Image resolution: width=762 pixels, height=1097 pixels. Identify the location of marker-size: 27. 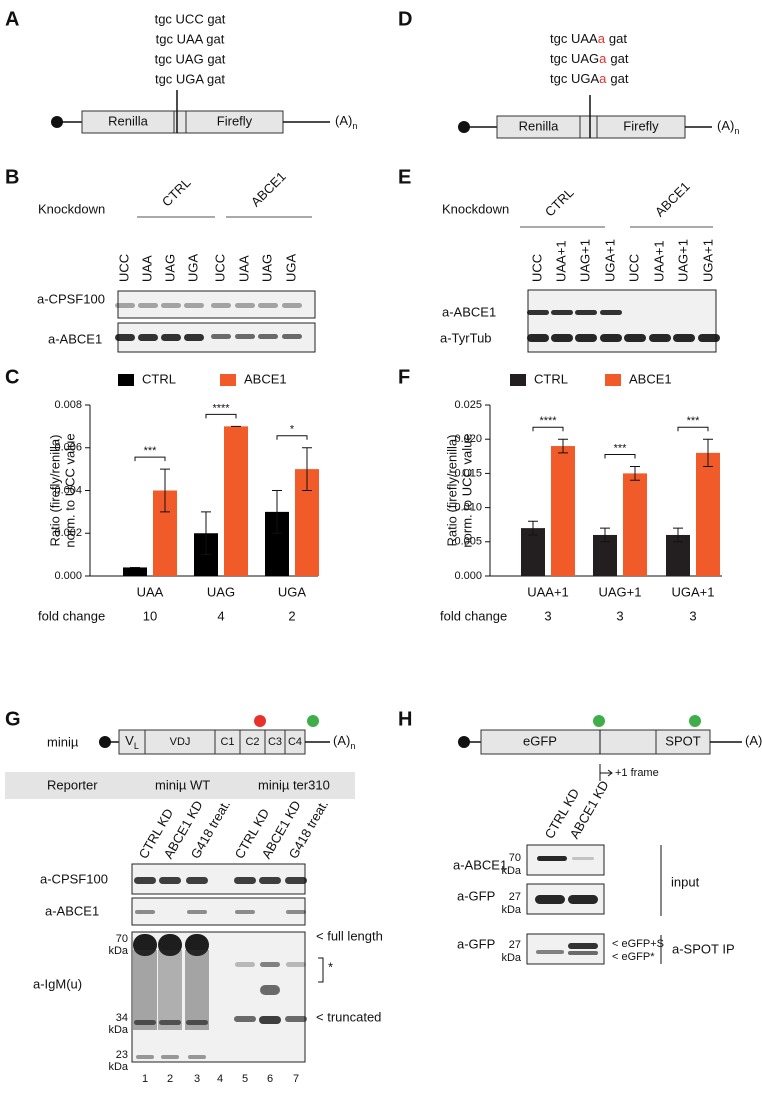
(515, 897).